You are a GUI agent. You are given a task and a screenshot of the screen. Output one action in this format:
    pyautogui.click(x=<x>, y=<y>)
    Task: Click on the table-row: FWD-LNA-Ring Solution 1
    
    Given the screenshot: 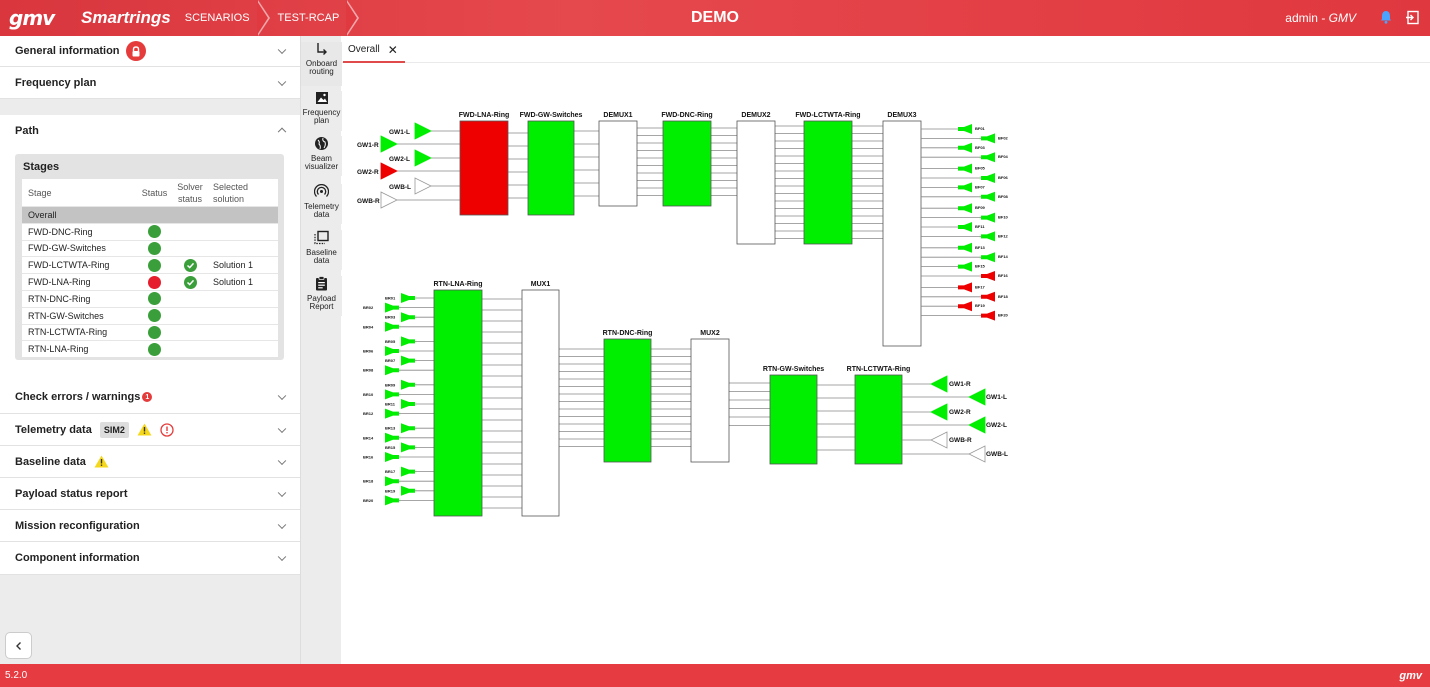 What is the action you would take?
    pyautogui.click(x=150, y=281)
    